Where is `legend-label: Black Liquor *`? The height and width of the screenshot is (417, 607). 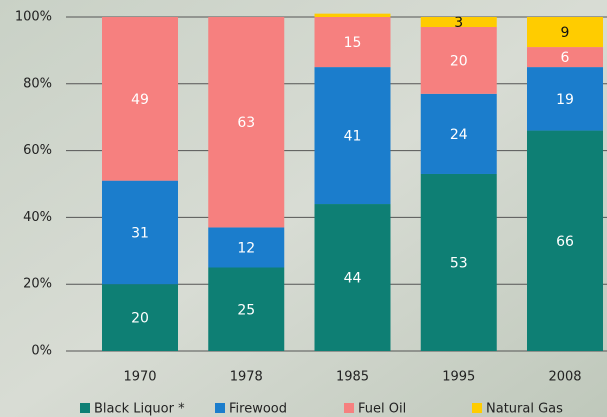 legend-label: Black Liquor * is located at coordinates (139, 409).